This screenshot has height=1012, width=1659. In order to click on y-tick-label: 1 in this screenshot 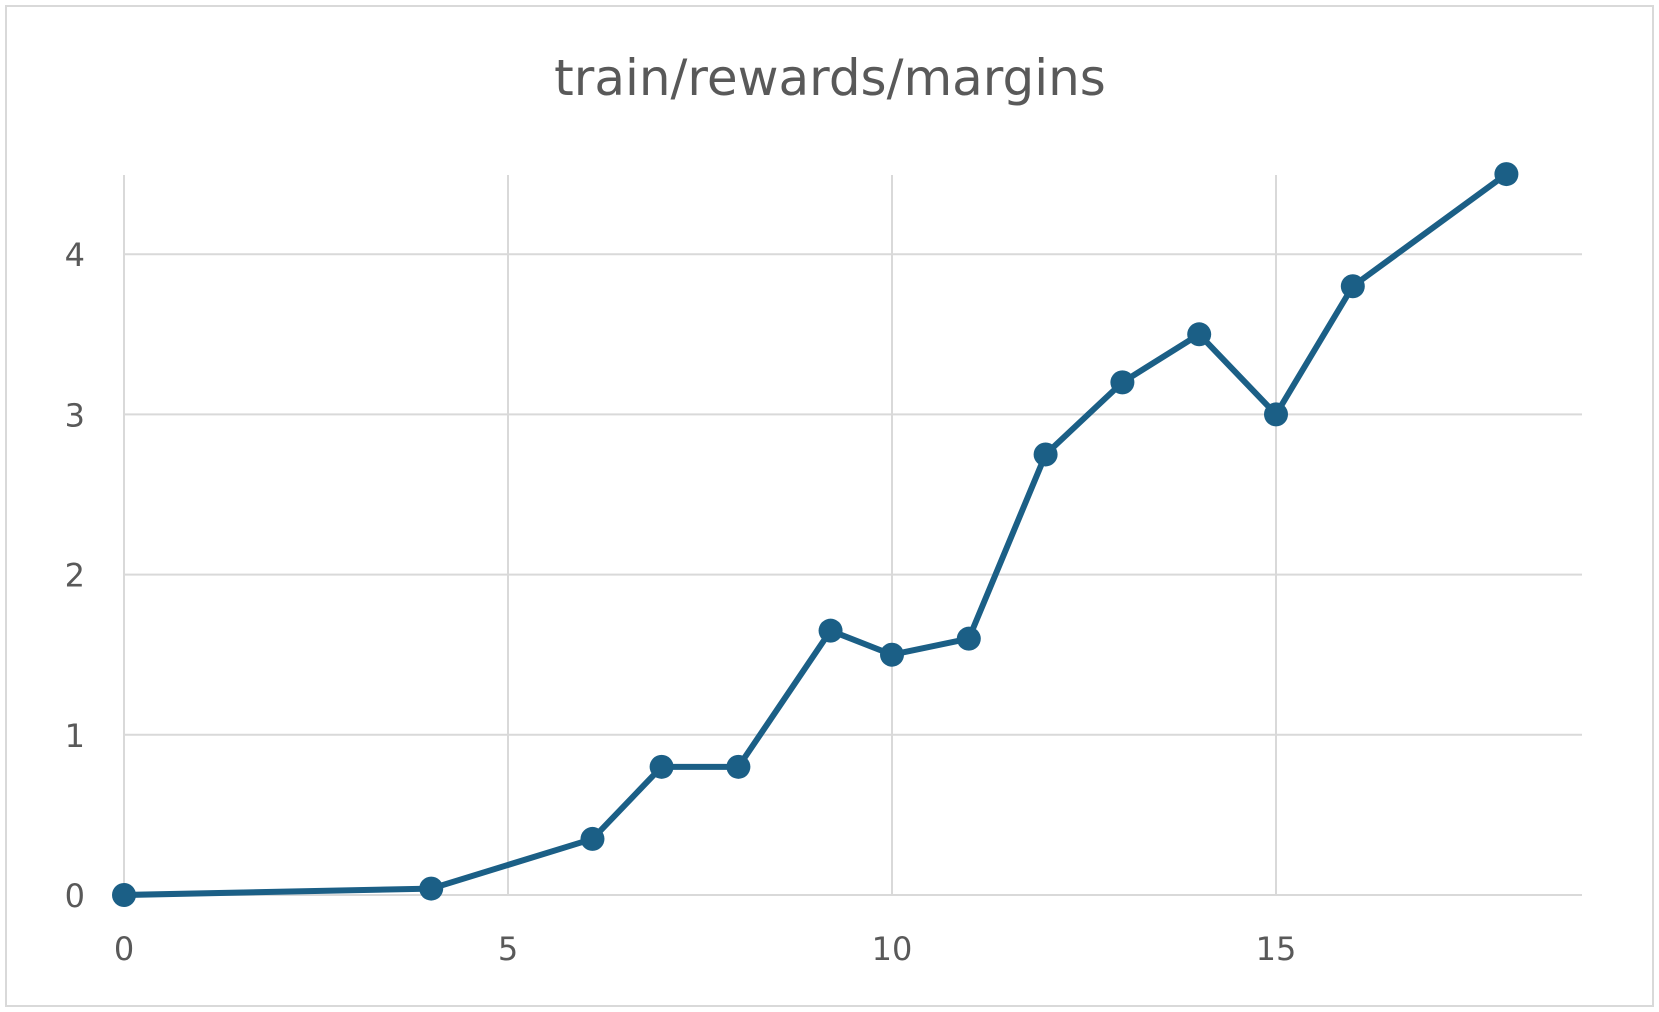, I will do `click(75, 736)`.